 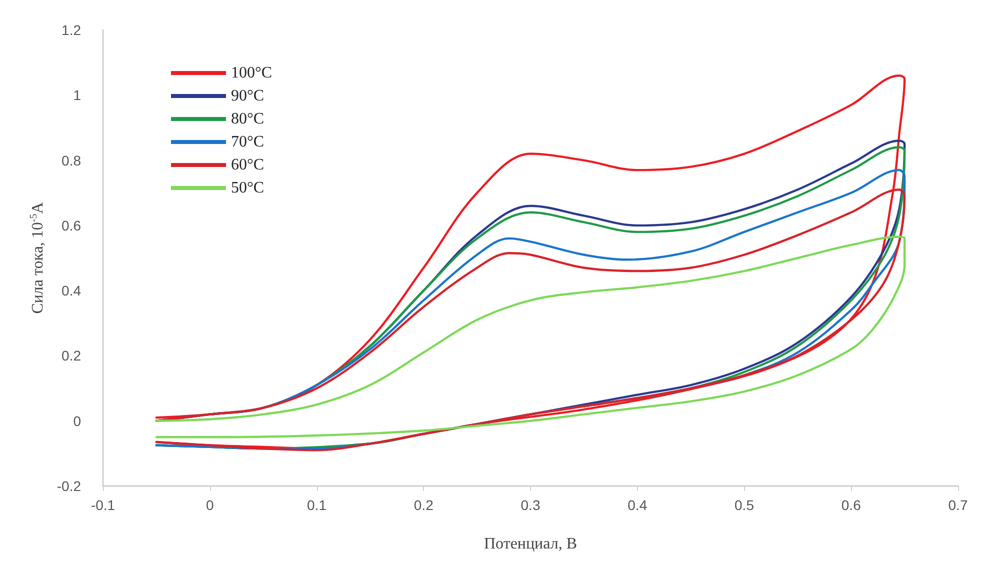 What do you see at coordinates (247, 188) in the screenshot?
I see `legend-label: 50°C` at bounding box center [247, 188].